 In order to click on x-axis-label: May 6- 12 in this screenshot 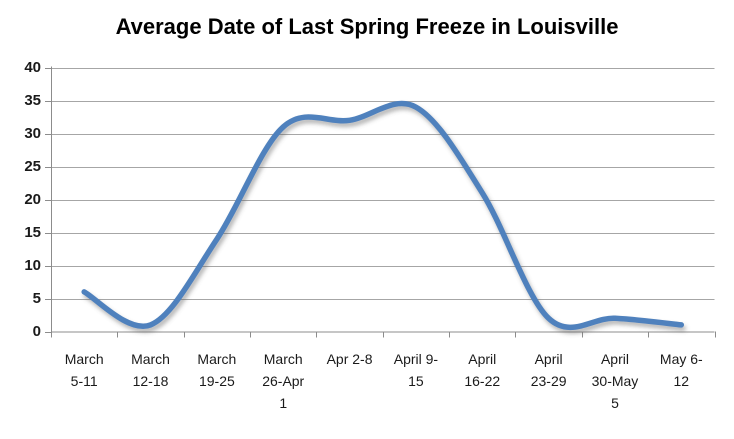, I will do `click(681, 370)`.